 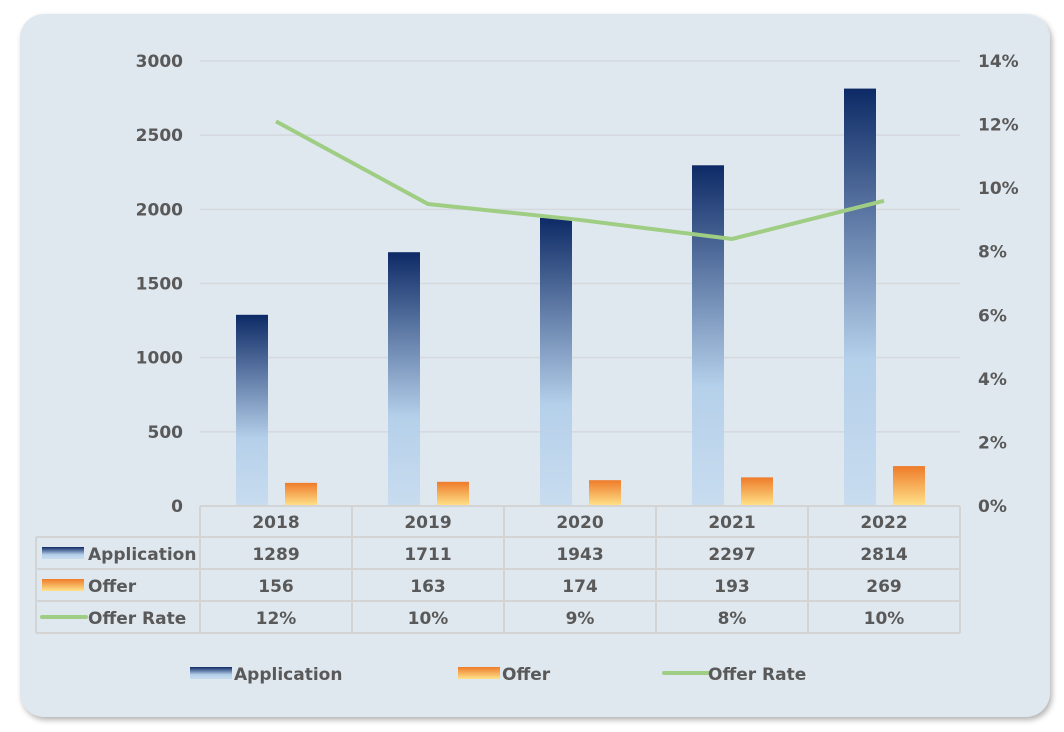 I want to click on table-cell: 156, so click(x=276, y=587).